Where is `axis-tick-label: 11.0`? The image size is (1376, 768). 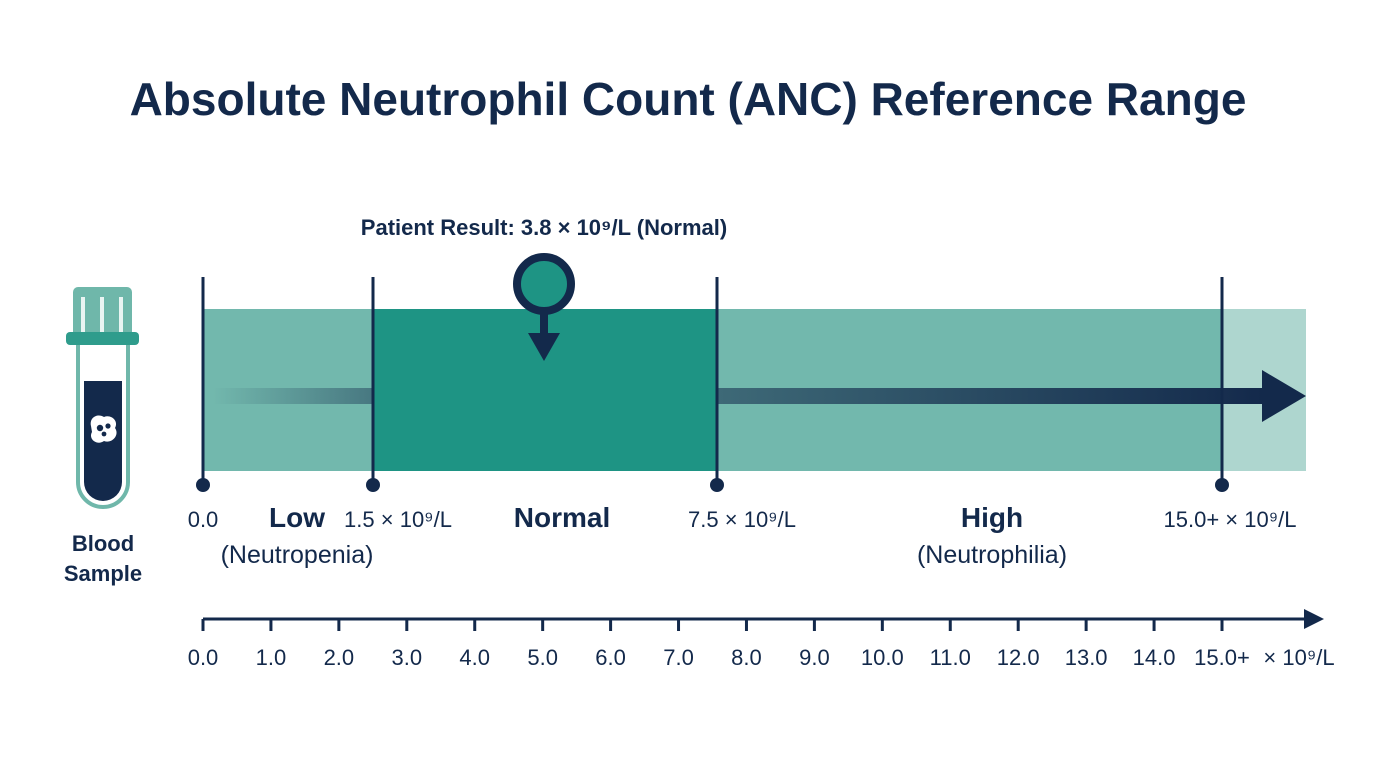
axis-tick-label: 11.0 is located at coordinates (950, 657).